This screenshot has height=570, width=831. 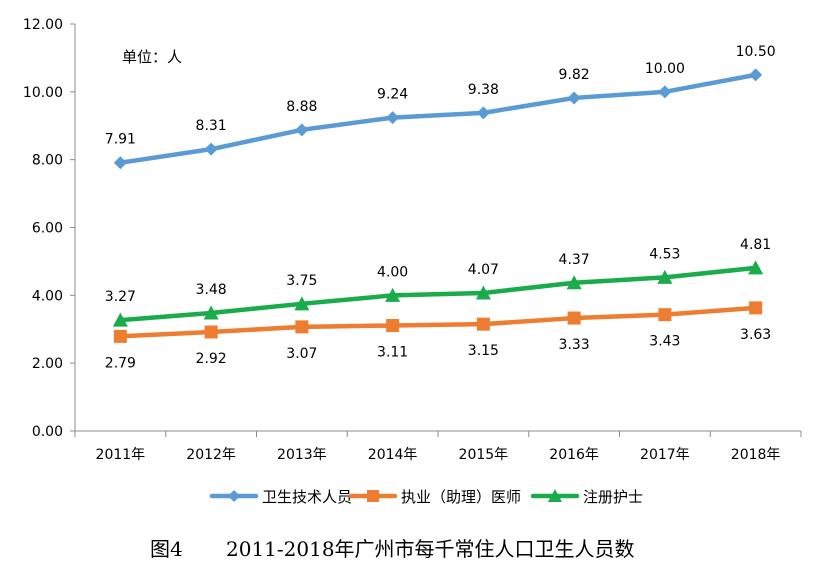 I want to click on data-label: 3.11, so click(x=392, y=353).